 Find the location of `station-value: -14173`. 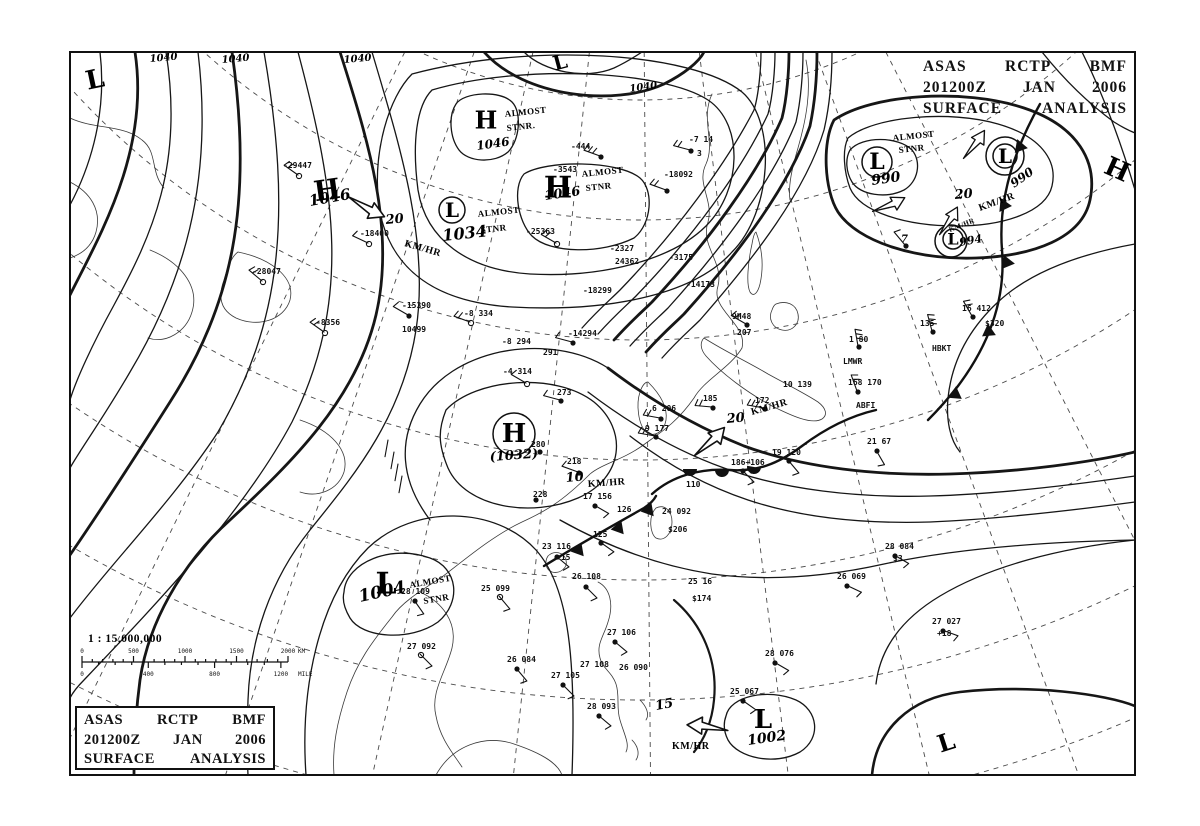

station-value: -14173 is located at coordinates (700, 284).